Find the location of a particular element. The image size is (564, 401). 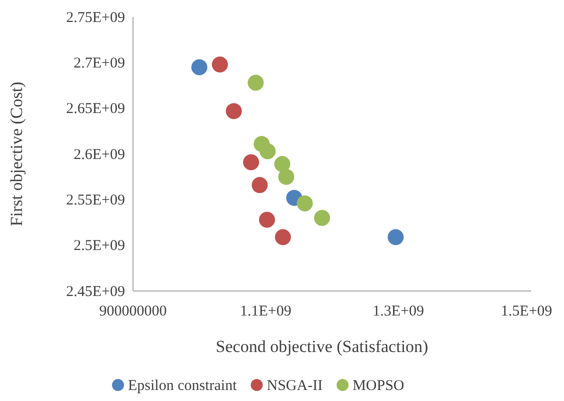

x-tick-label: 1.5E+09 is located at coordinates (526, 312).